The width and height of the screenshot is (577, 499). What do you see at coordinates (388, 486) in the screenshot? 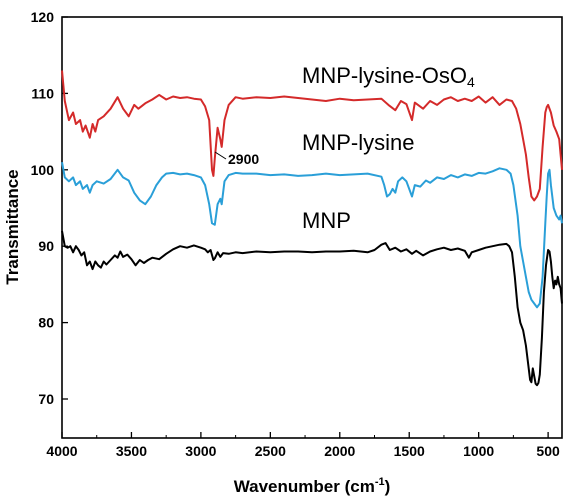
I see `x-axis-title-end: )` at bounding box center [388, 486].